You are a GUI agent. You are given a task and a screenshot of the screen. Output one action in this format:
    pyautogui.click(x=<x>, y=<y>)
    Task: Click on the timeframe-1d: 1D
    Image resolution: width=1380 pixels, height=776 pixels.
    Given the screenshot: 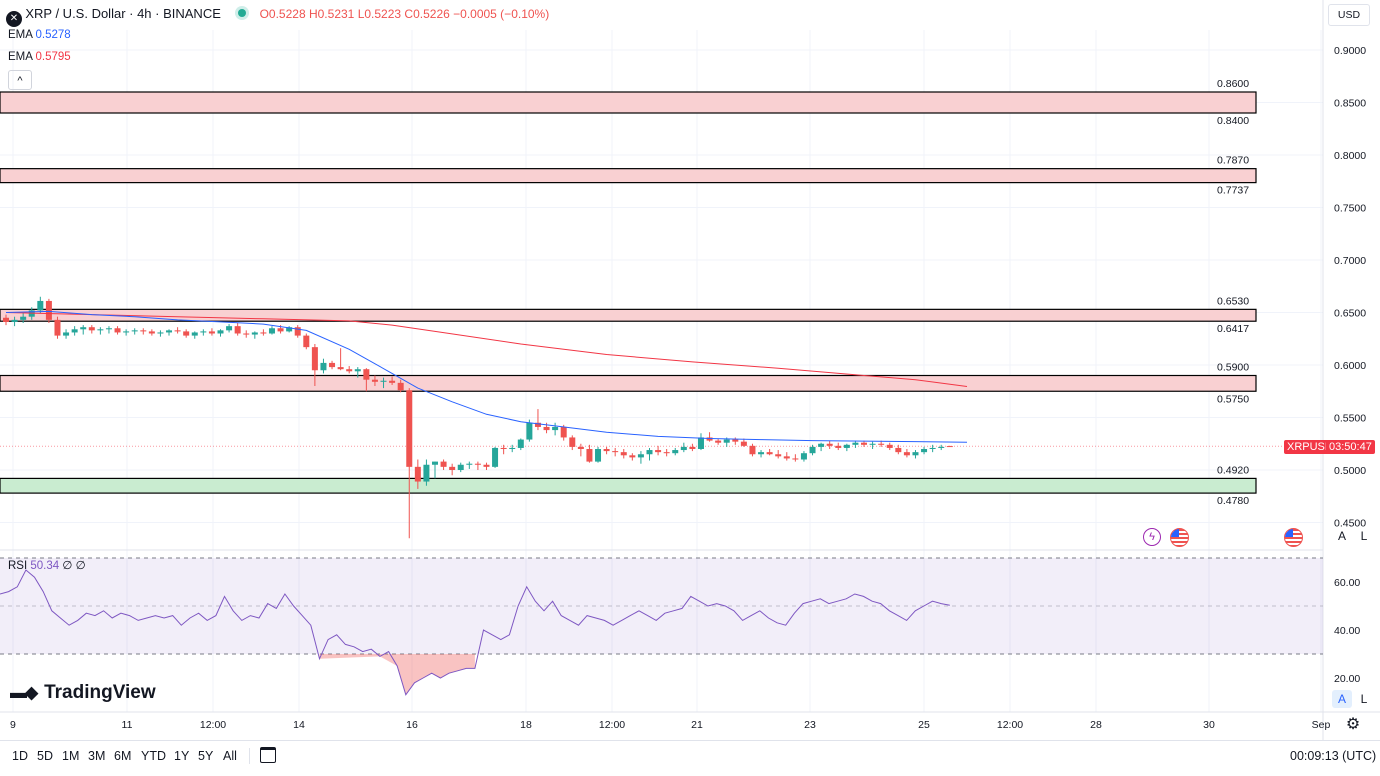 What is the action you would take?
    pyautogui.click(x=20, y=756)
    